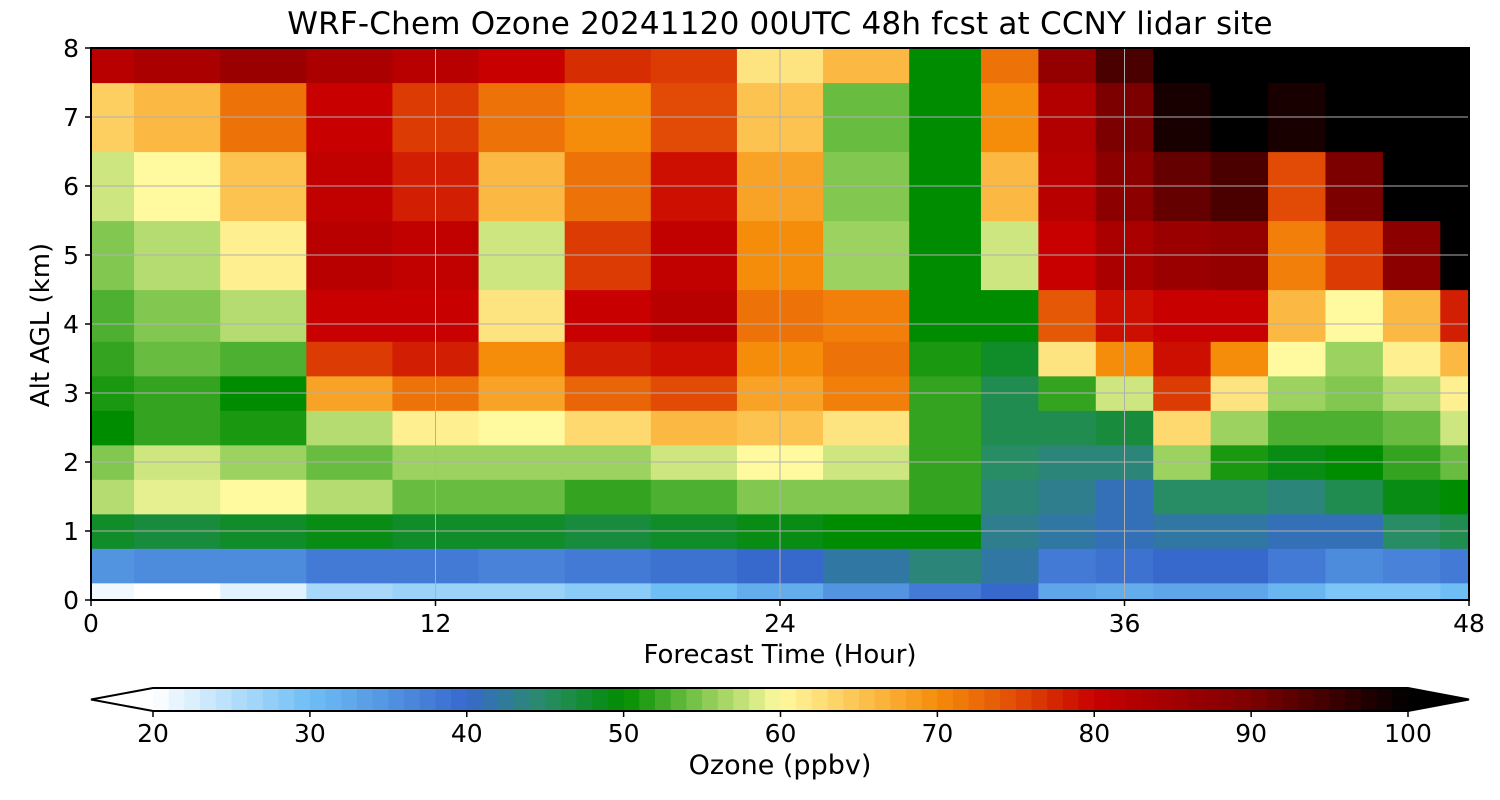  I want to click on colorbar-tick-label: 70, so click(937, 733).